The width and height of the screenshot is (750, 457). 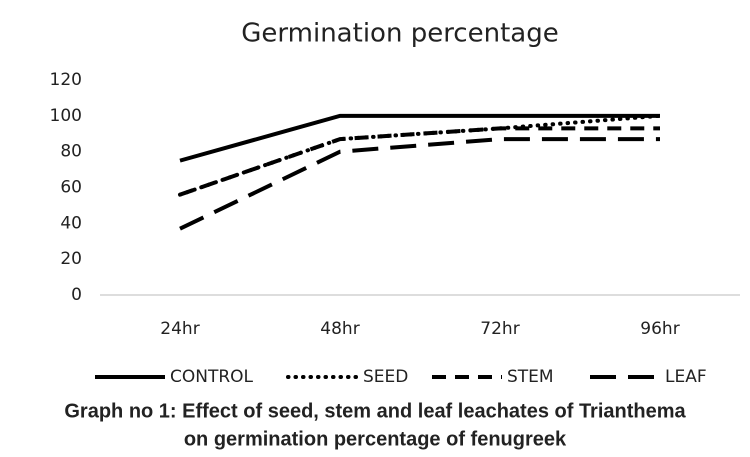 I want to click on y-tick-label: 120, so click(x=66, y=80).